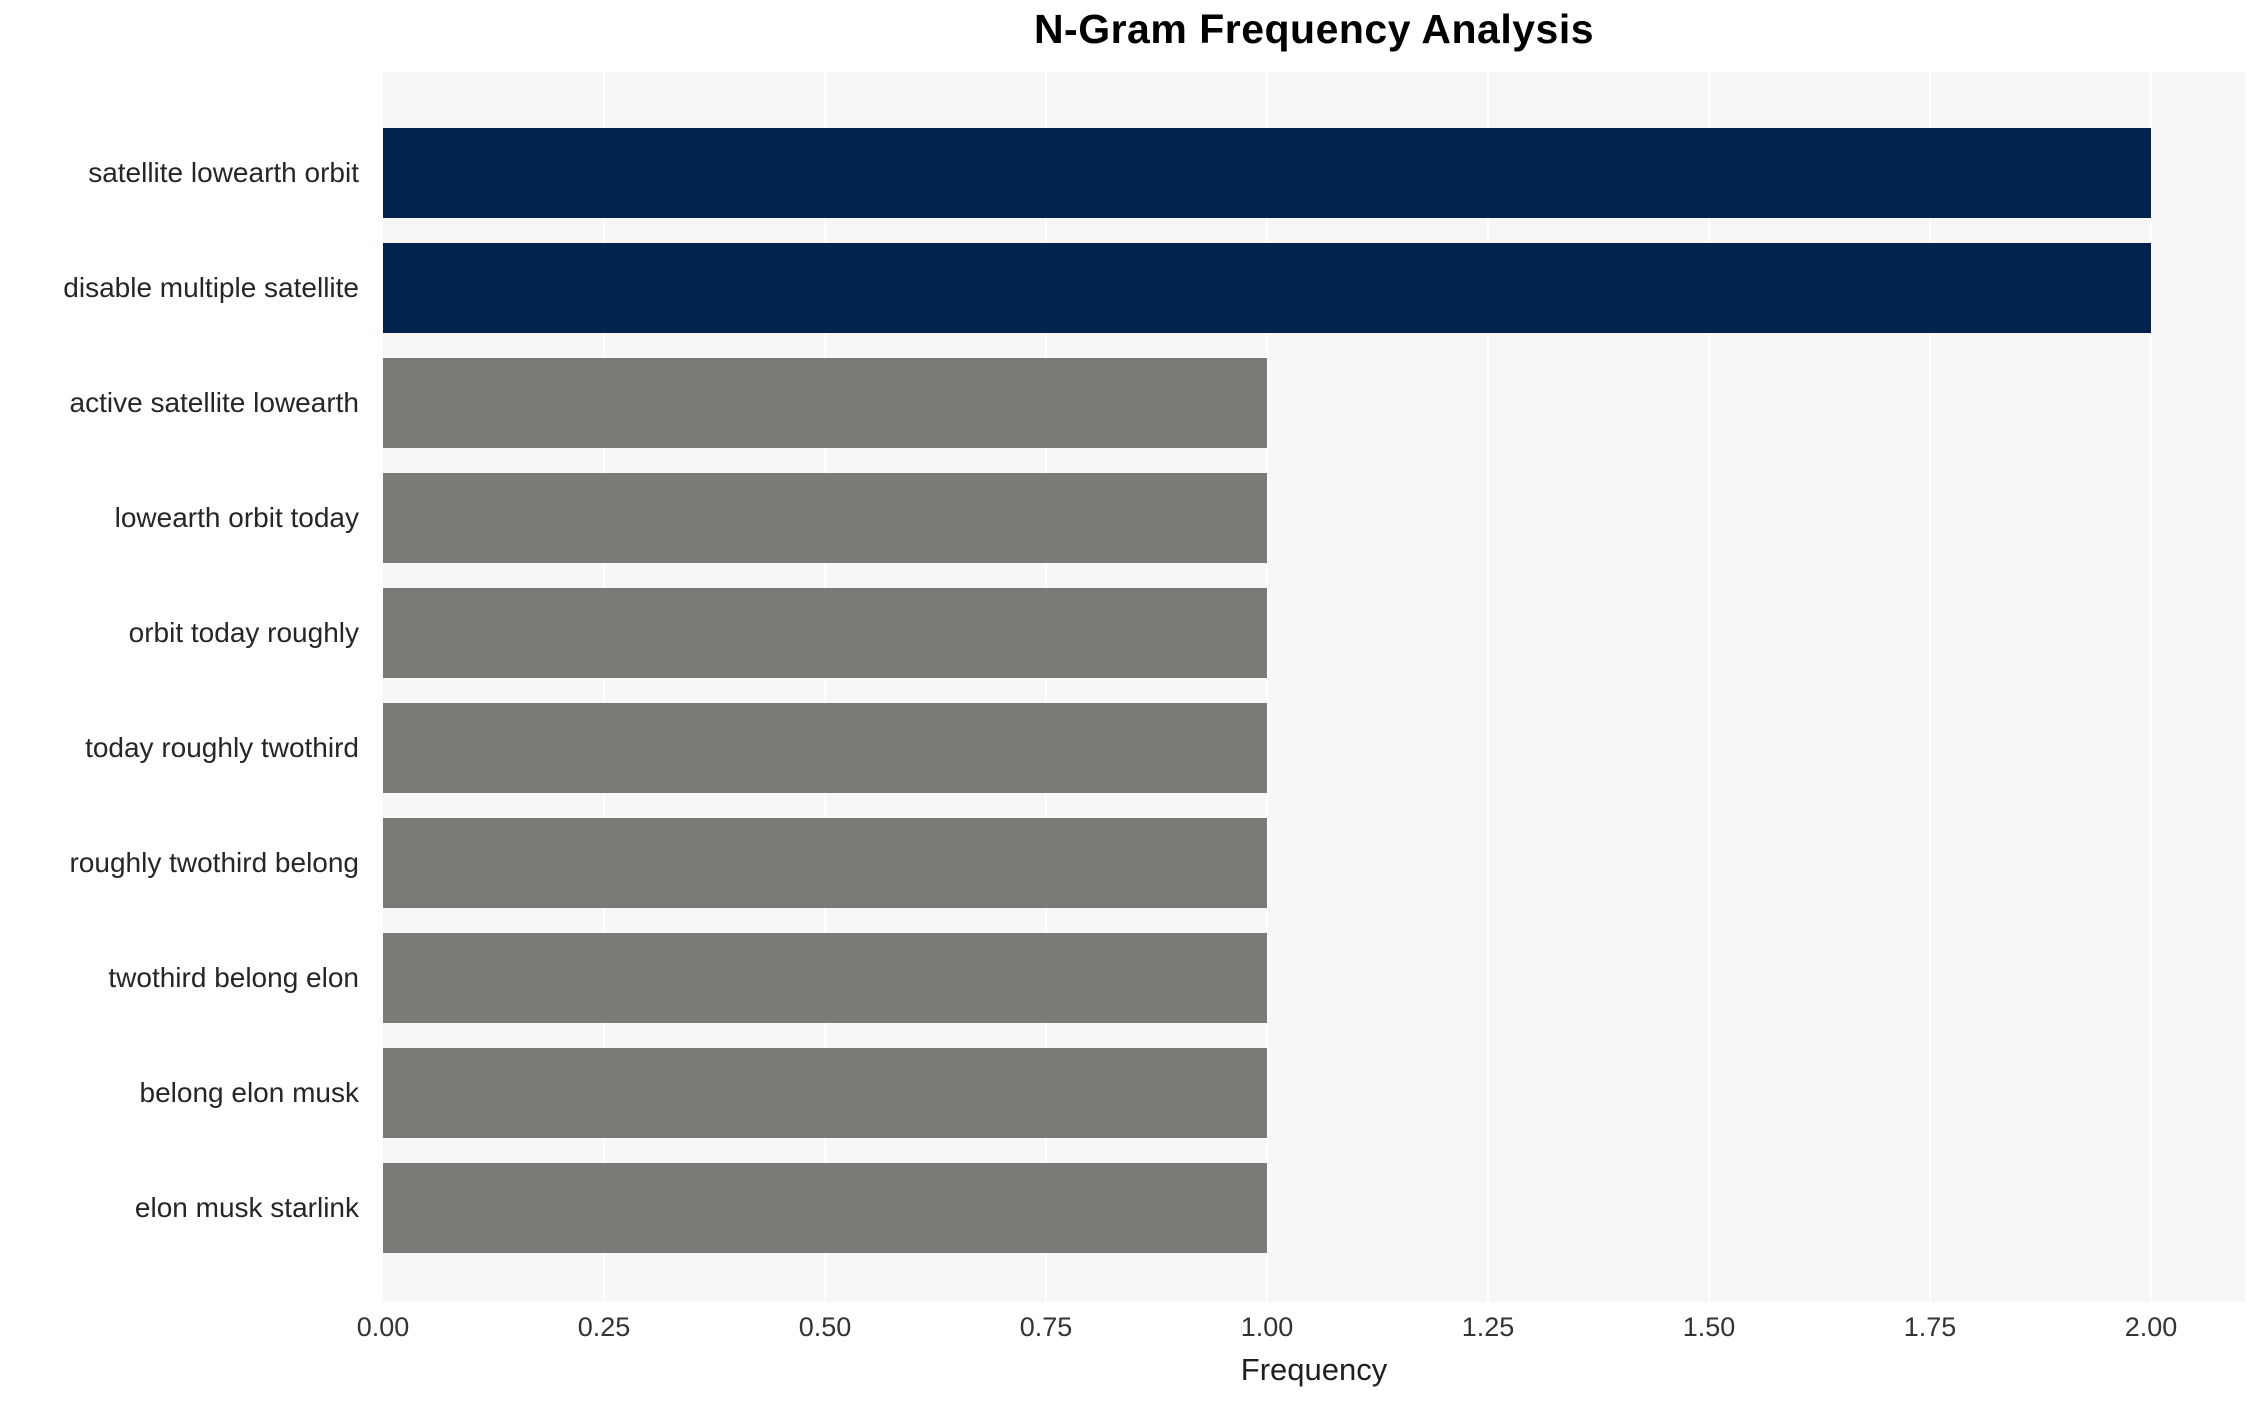 The height and width of the screenshot is (1402, 2261). Describe the element at coordinates (1046, 1327) in the screenshot. I see `x-tick-label: 0.75` at that location.